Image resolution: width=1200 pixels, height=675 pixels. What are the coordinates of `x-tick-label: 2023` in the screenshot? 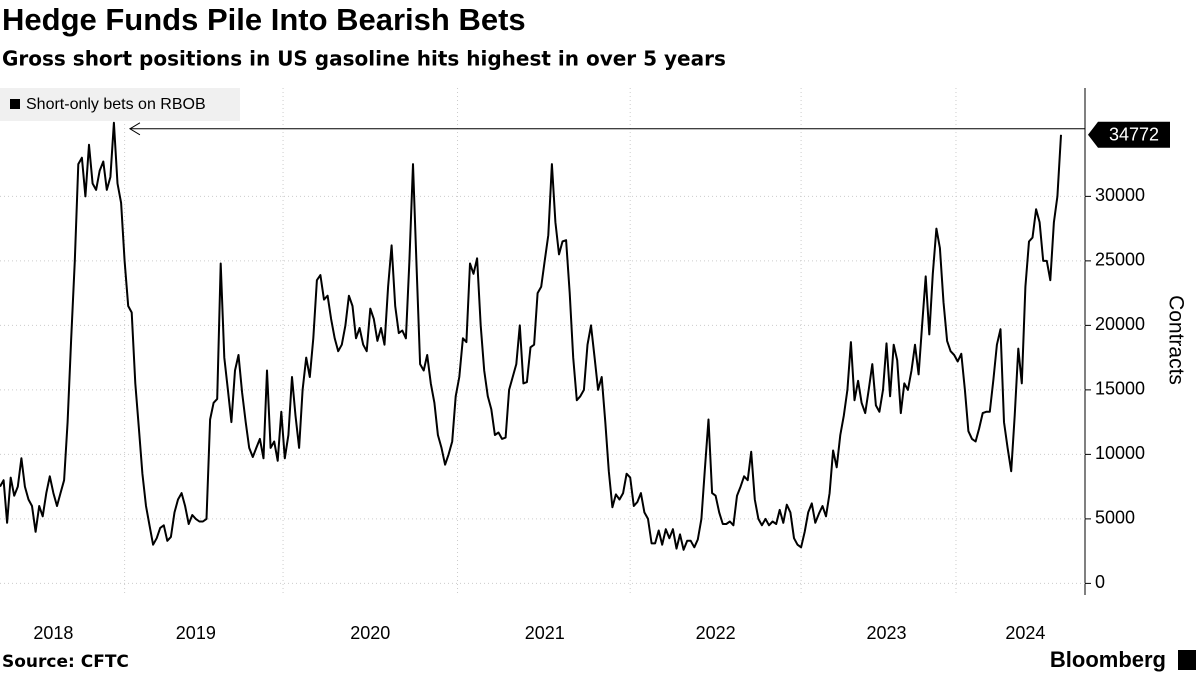 It's located at (887, 633).